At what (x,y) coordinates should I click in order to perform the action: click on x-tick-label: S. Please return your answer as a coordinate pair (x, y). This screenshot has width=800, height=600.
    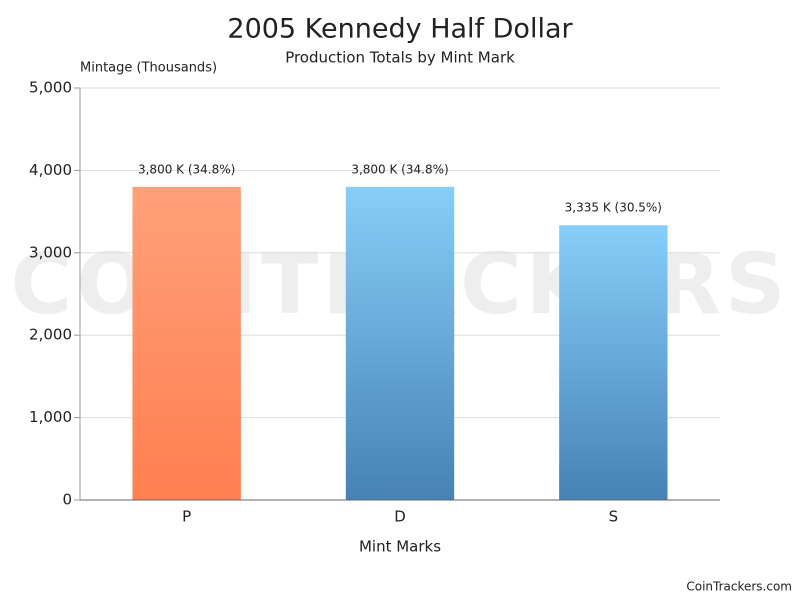
    Looking at the image, I should click on (614, 517).